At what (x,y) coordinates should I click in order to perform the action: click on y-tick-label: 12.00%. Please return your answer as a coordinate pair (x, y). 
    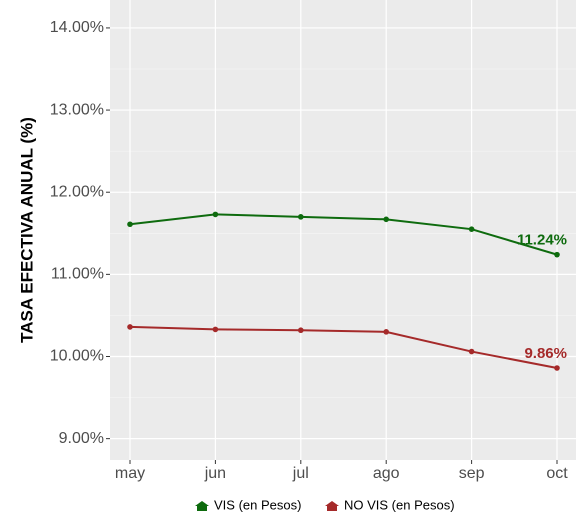
    Looking at the image, I should click on (77, 191).